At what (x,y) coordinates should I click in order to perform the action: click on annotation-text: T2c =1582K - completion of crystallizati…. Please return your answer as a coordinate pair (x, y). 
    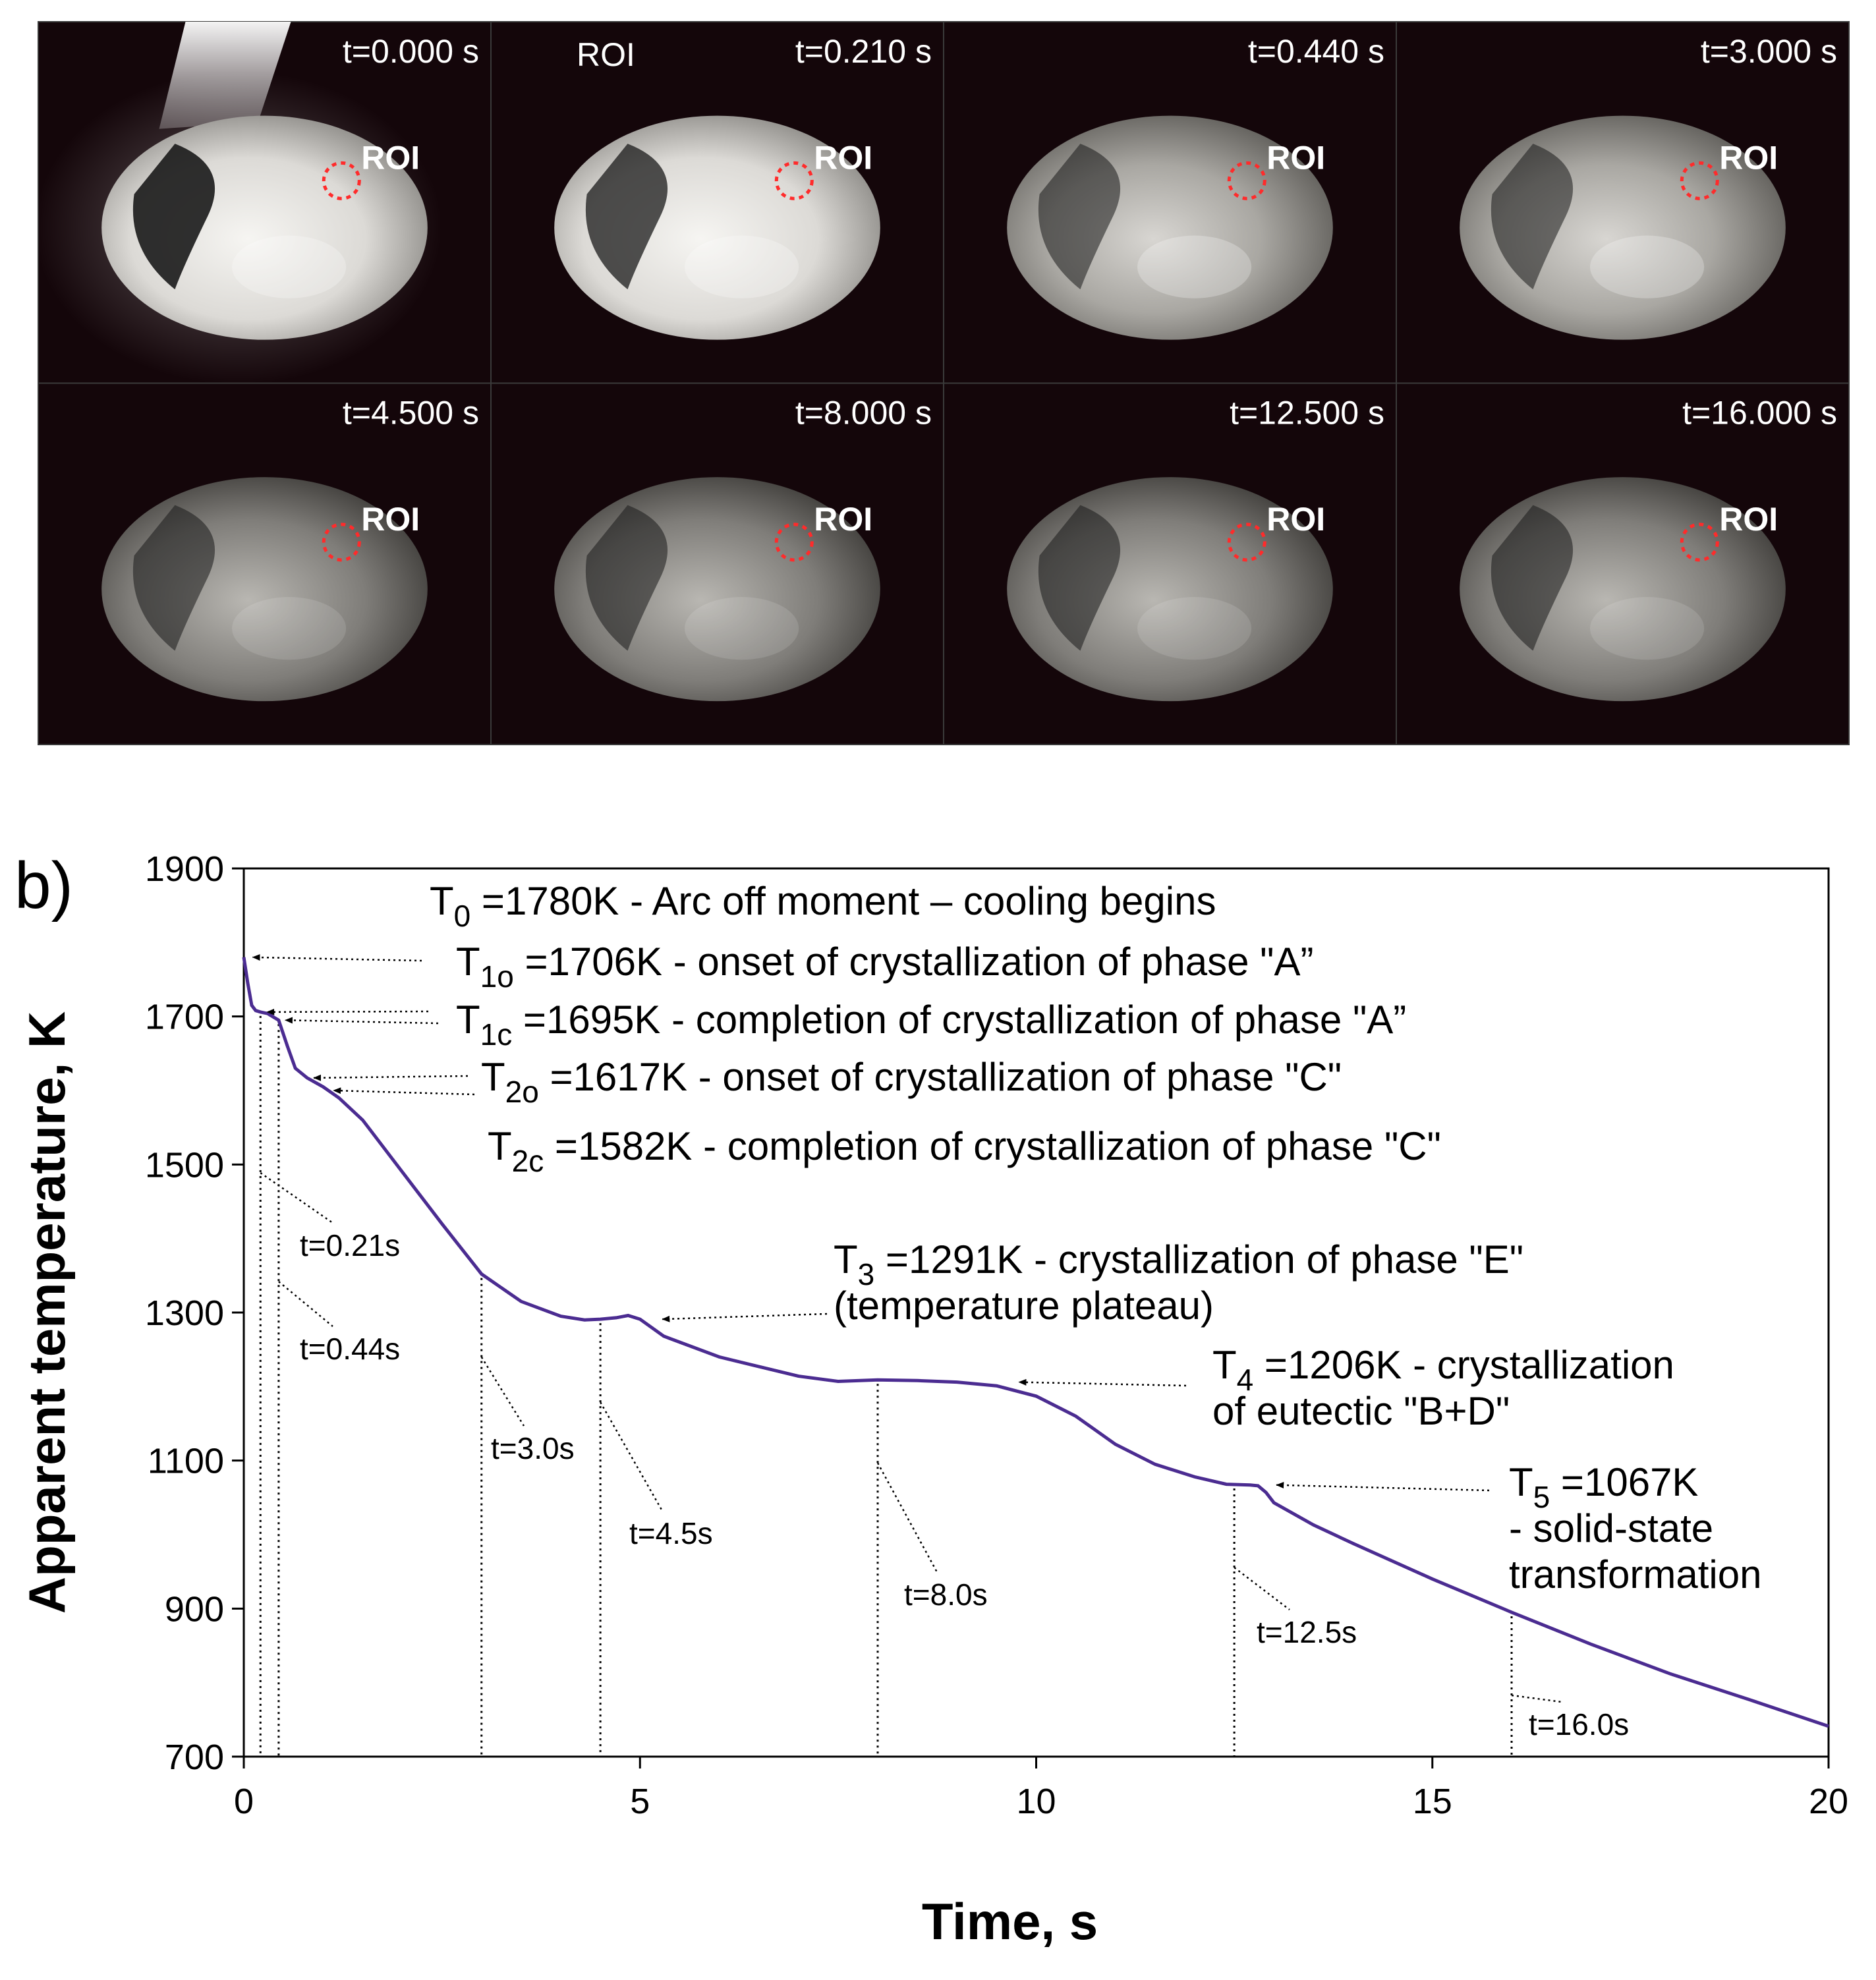
    Looking at the image, I should click on (964, 1151).